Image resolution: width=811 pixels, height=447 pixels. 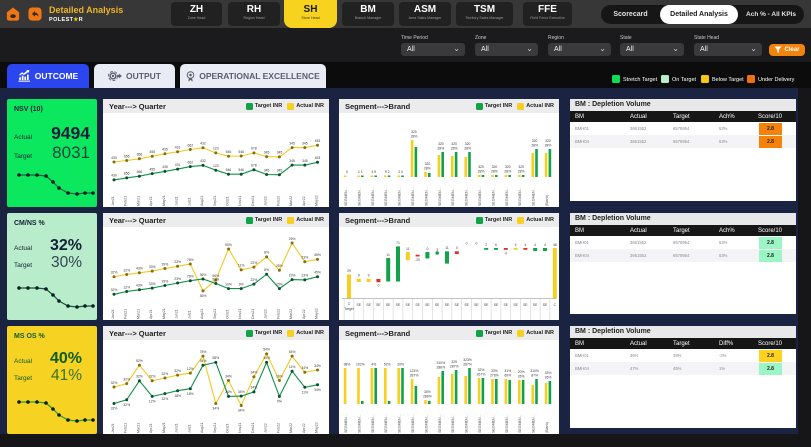 I want to click on svg-text: 546, so click(x=229, y=152).